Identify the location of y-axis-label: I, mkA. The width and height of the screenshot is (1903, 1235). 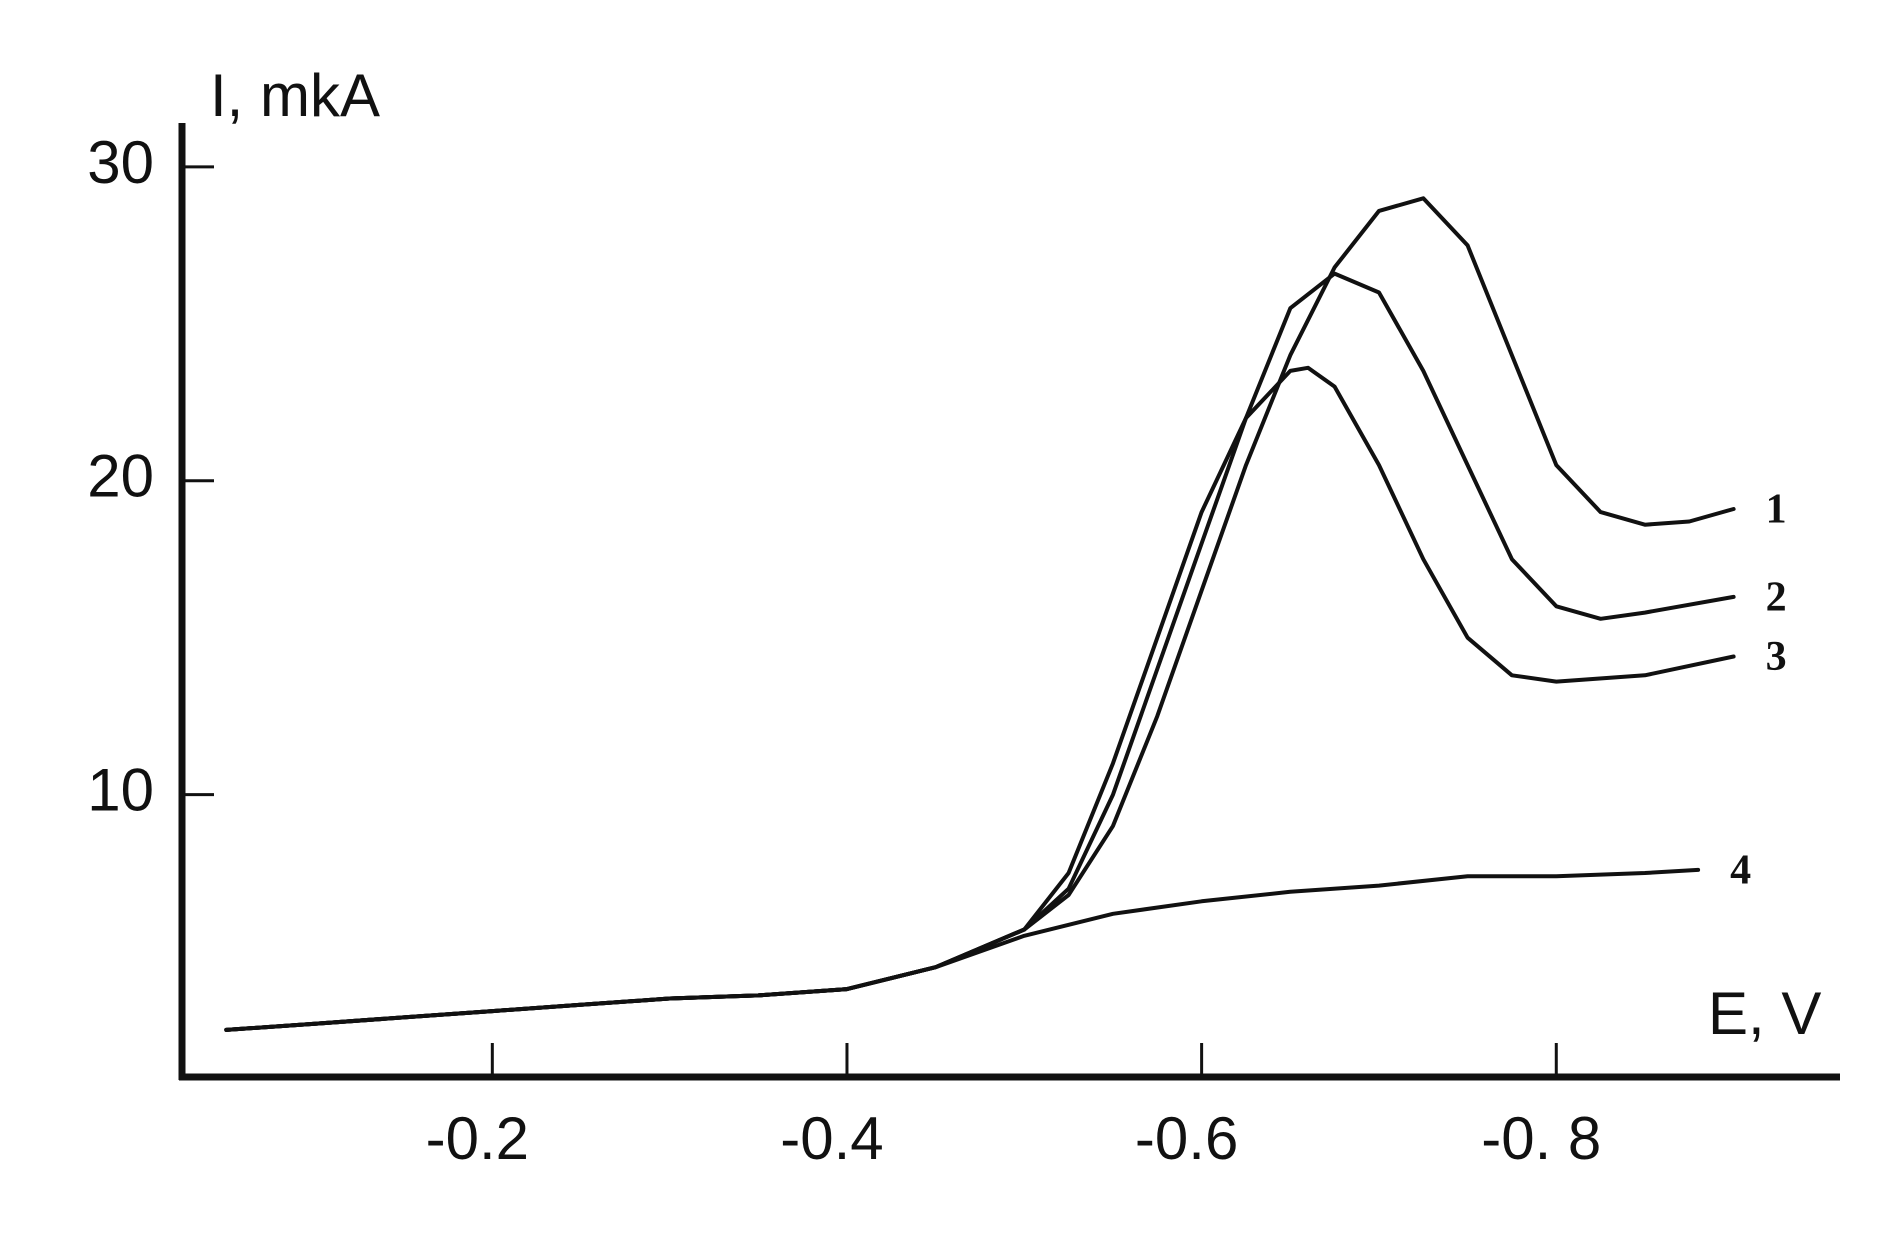
(295, 95).